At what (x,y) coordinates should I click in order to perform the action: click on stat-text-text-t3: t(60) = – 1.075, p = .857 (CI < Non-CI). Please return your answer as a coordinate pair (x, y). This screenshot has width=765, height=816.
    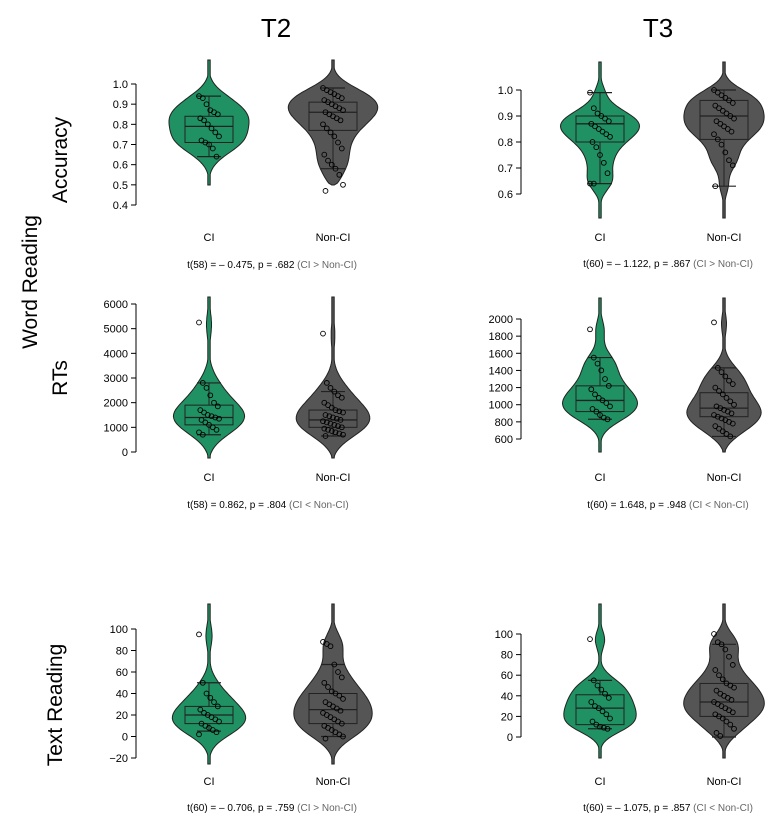
    Looking at the image, I should click on (668, 808).